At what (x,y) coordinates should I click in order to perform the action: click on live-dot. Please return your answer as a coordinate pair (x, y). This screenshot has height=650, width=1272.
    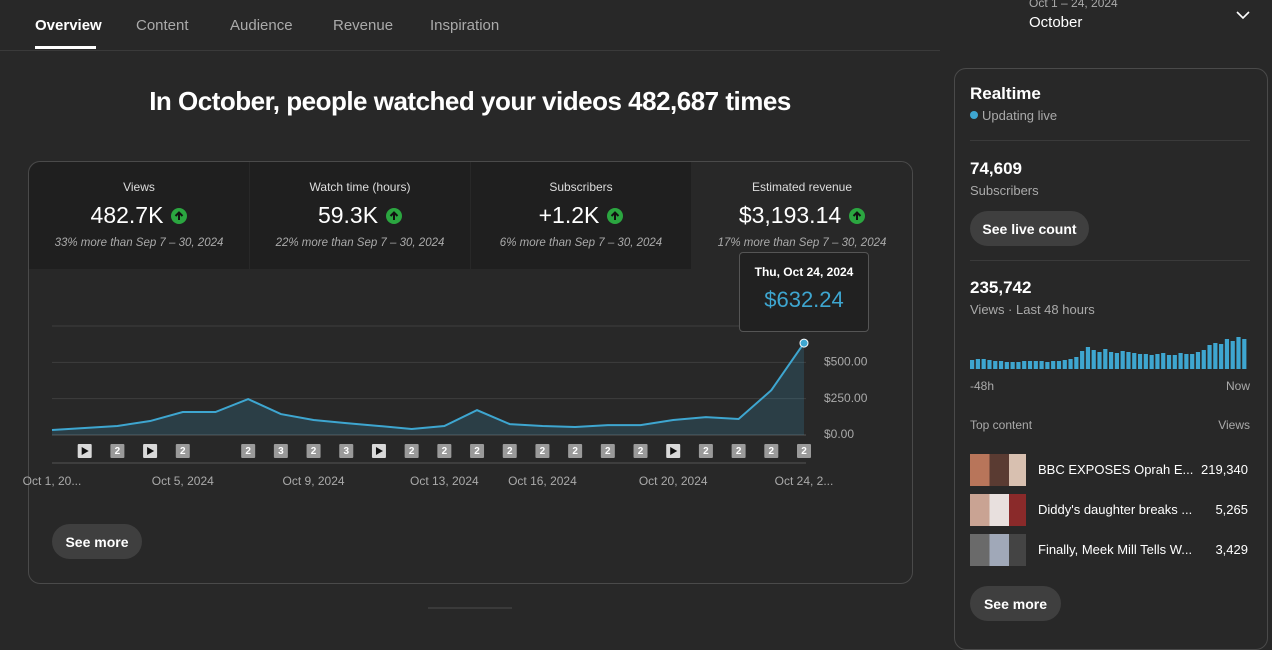
    Looking at the image, I should click on (974, 115).